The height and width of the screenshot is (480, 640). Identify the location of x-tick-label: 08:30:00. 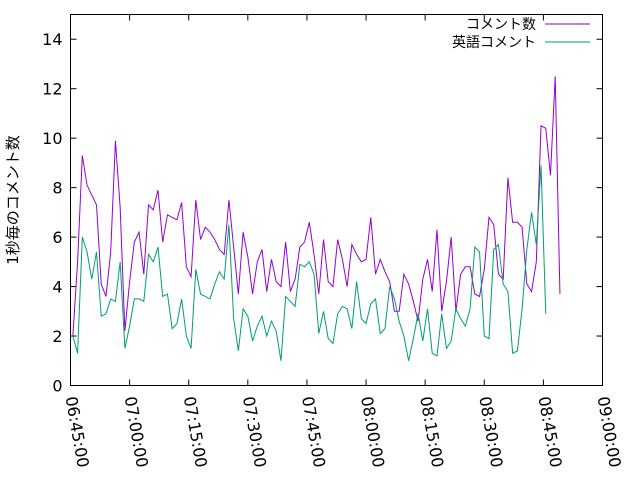
(490, 432).